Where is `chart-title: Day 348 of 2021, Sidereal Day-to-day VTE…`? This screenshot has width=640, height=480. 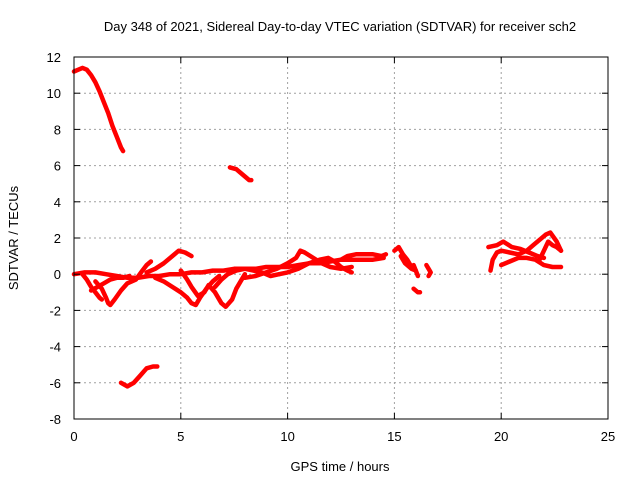
chart-title: Day 348 of 2021, Sidereal Day-to-day VTE… is located at coordinates (340, 26).